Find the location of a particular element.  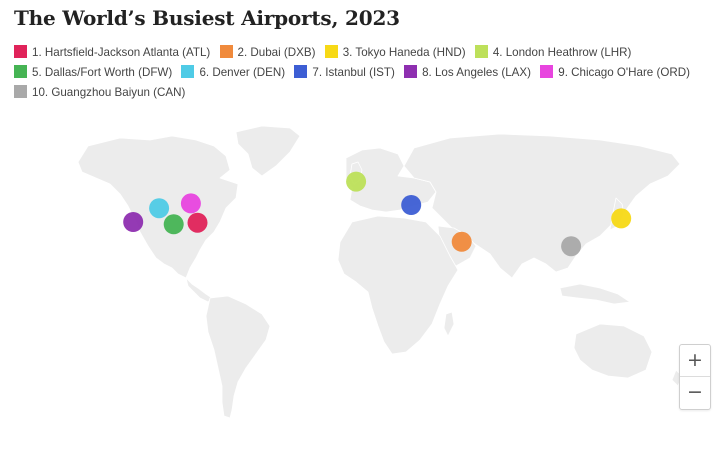

airport-marker-hnd is located at coordinates (621, 218).